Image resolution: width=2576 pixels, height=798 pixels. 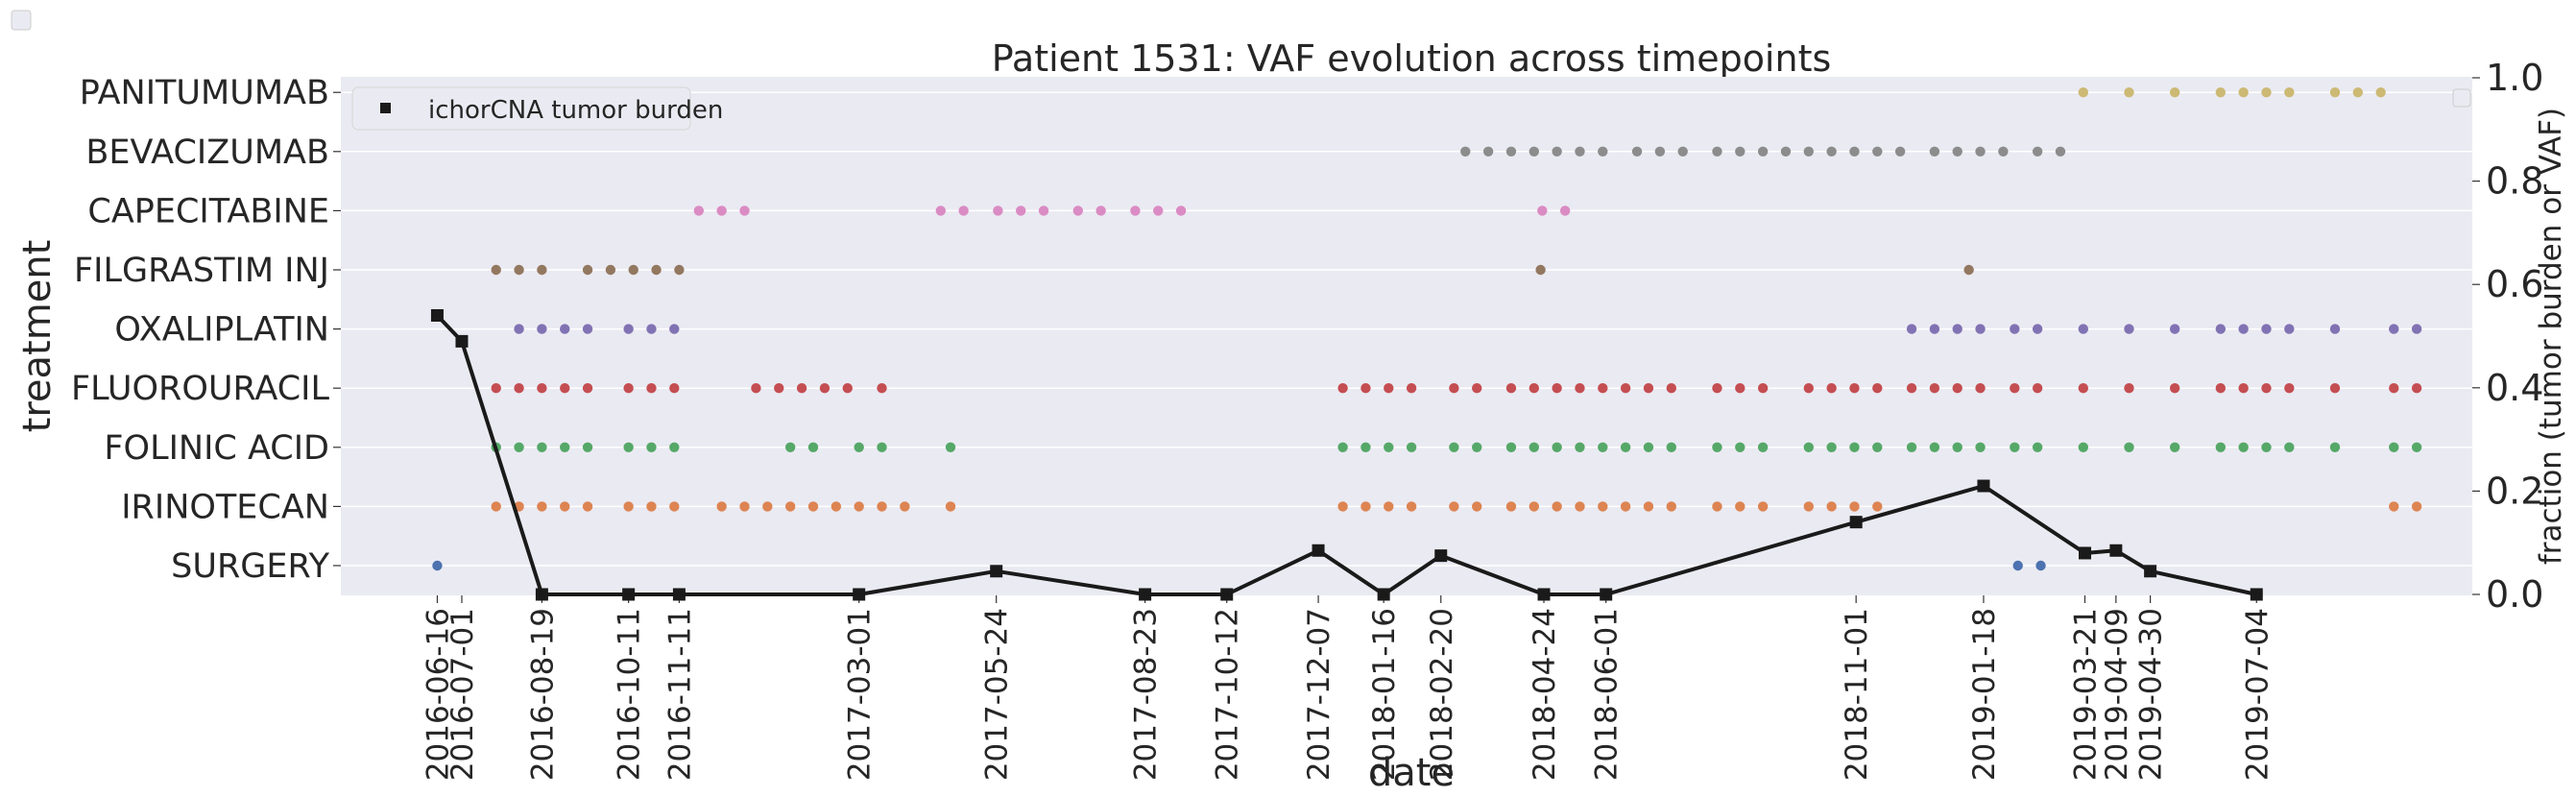 What do you see at coordinates (2551, 336) in the screenshot?
I see `y2-axis-title: fraction (tumor burden or VAF)` at bounding box center [2551, 336].